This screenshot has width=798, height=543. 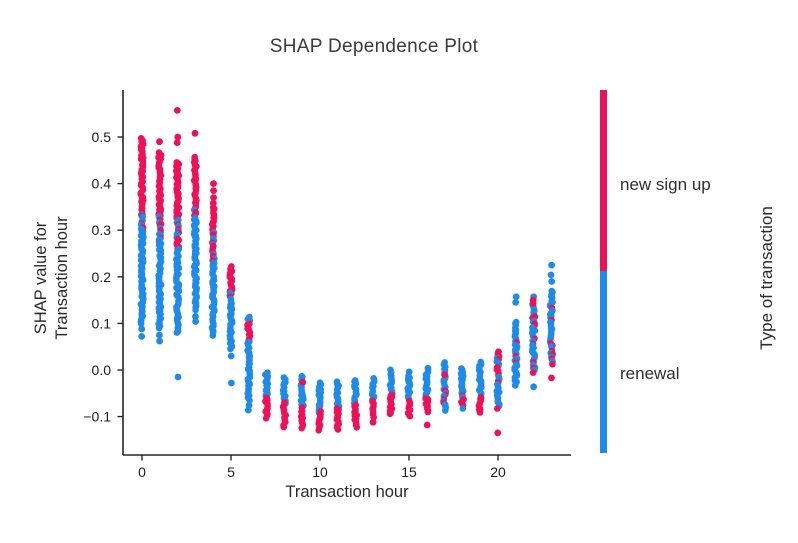 What do you see at coordinates (347, 492) in the screenshot?
I see `x-axis-label: Transaction hour` at bounding box center [347, 492].